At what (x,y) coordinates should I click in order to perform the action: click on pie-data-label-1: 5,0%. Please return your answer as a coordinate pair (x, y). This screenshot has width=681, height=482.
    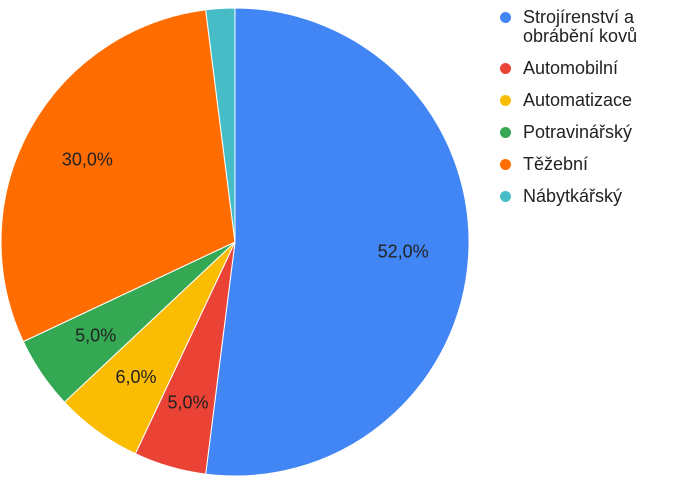
    Looking at the image, I should click on (187, 403).